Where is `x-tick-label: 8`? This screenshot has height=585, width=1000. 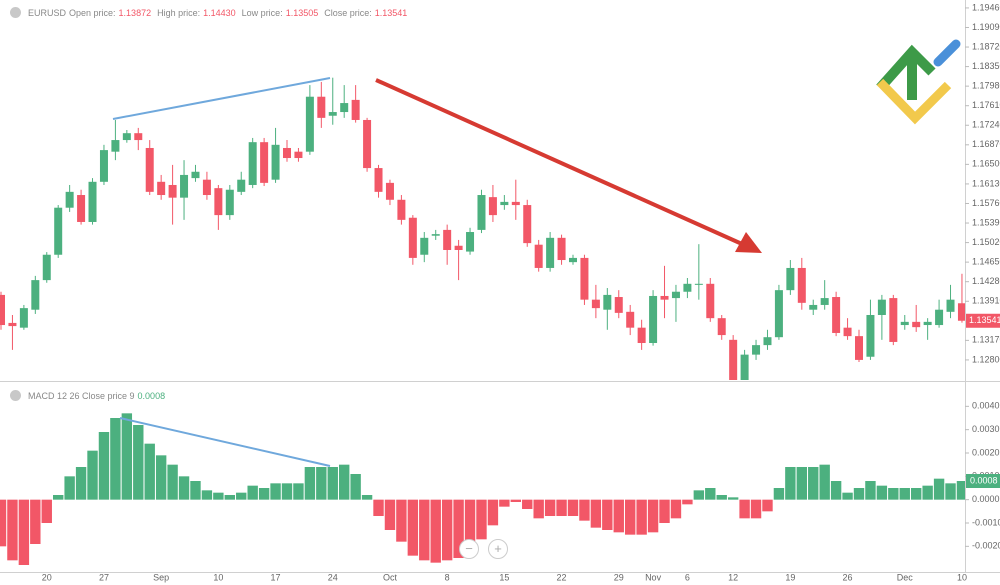
x-tick-label: 8 is located at coordinates (447, 577).